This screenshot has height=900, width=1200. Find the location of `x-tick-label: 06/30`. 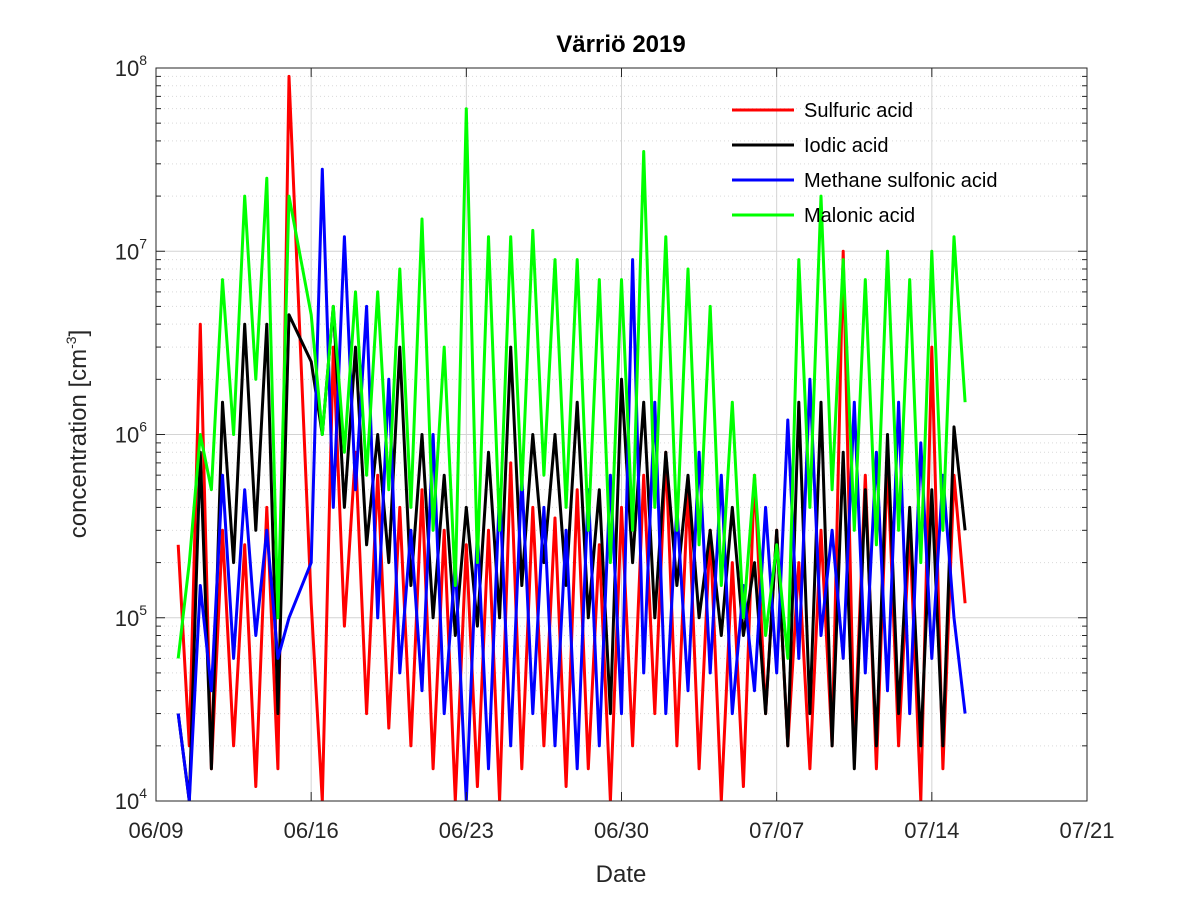

x-tick-label: 06/30 is located at coordinates (621, 830).